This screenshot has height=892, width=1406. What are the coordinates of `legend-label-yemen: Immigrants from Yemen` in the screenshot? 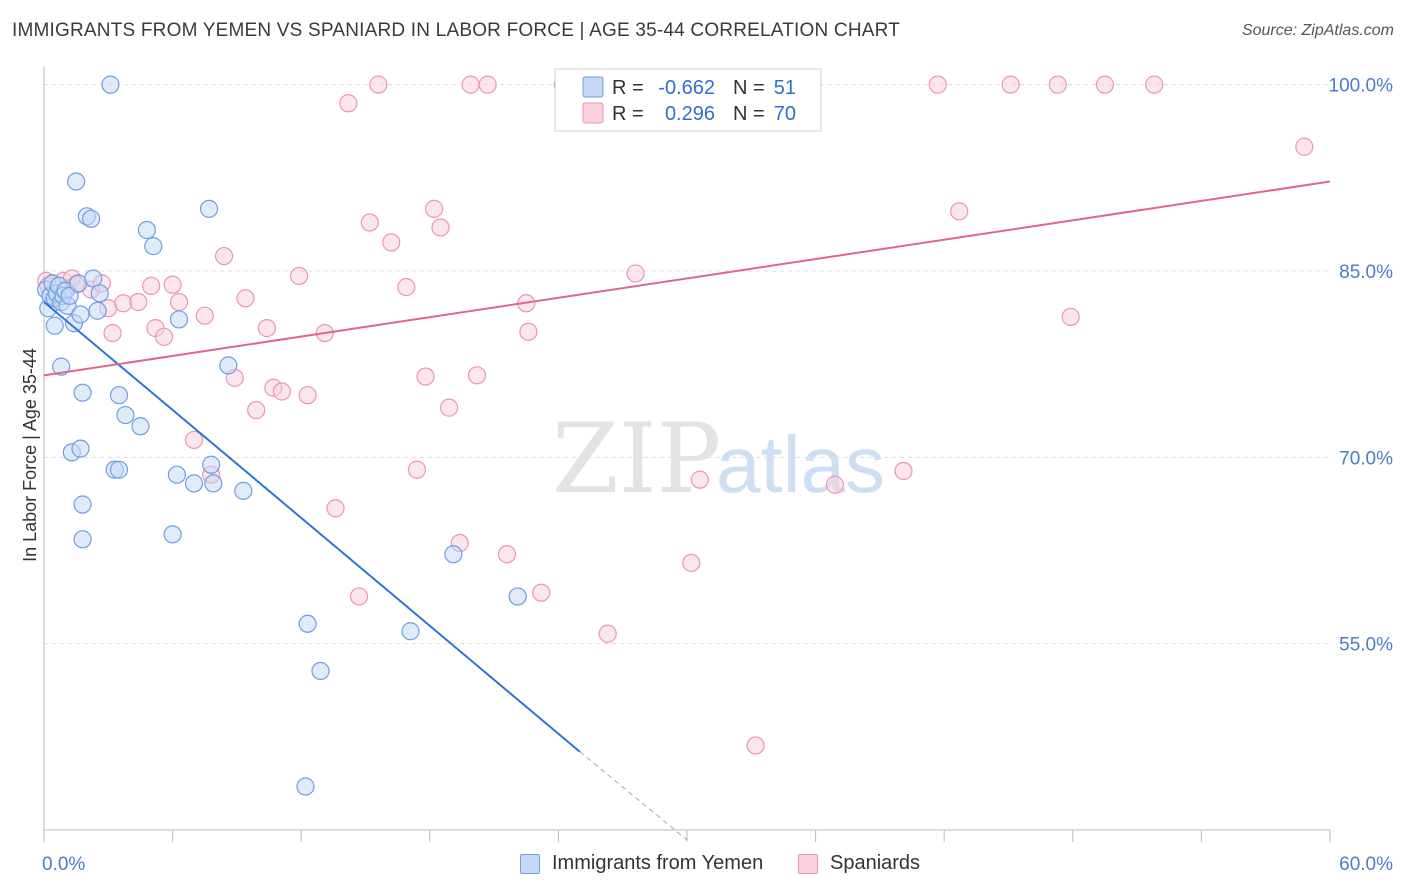 It's located at (658, 863).